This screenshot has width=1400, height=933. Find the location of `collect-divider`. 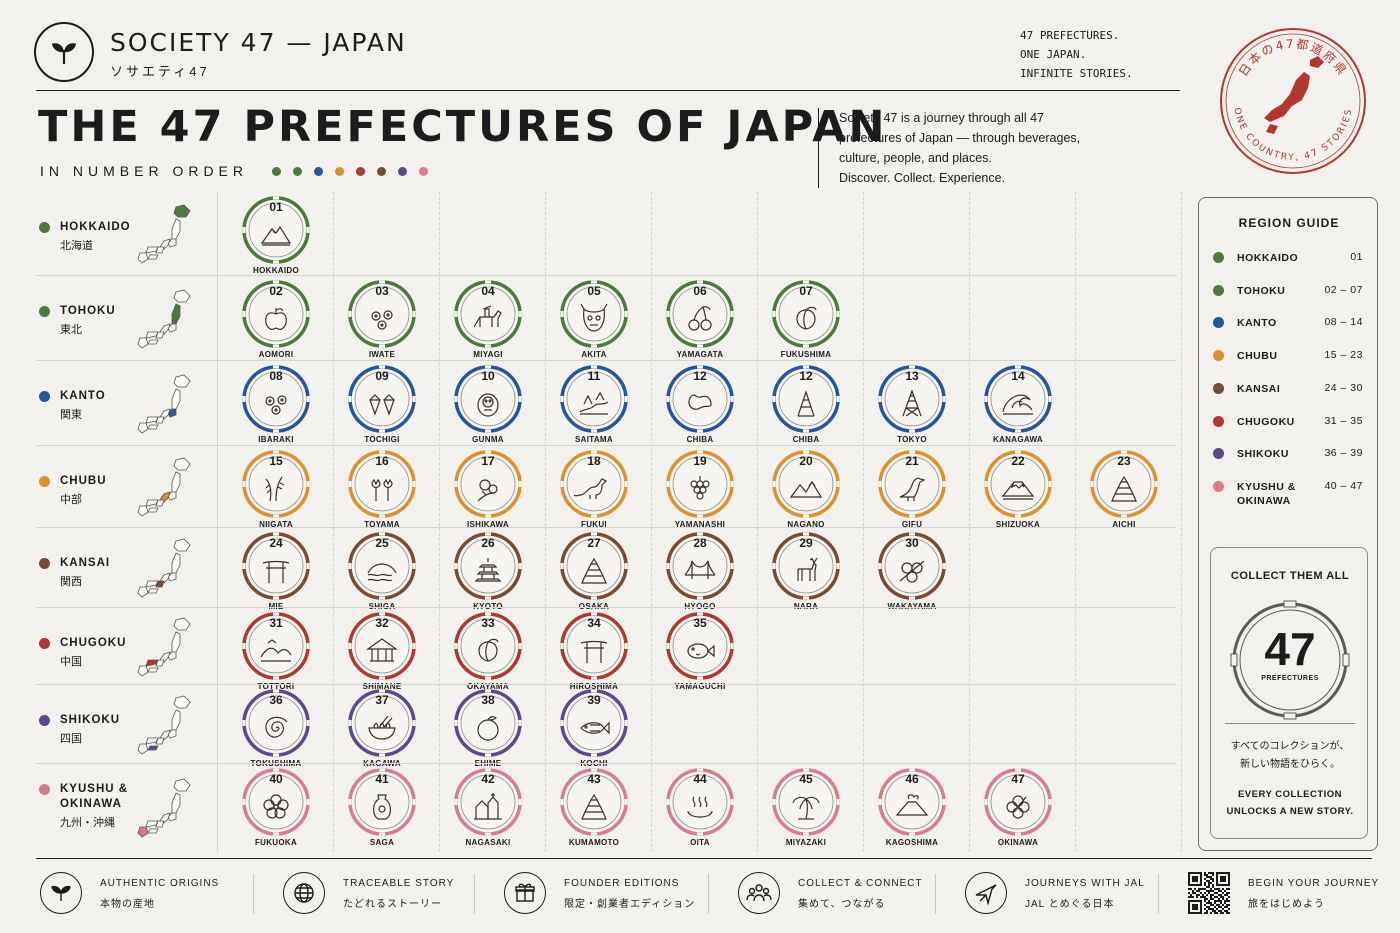

collect-divider is located at coordinates (1290, 723).